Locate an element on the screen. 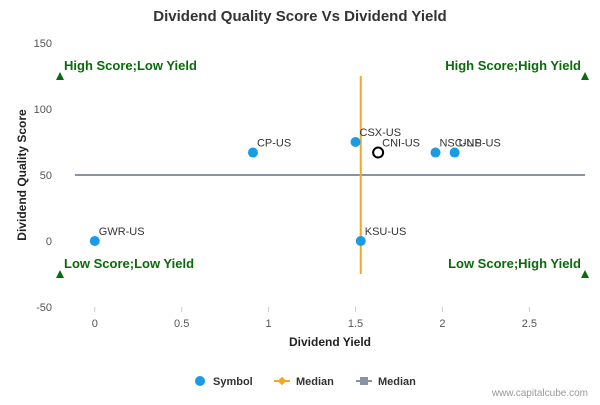 This screenshot has height=405, width=600. legend: Symbol Median Median is located at coordinates (305, 382).